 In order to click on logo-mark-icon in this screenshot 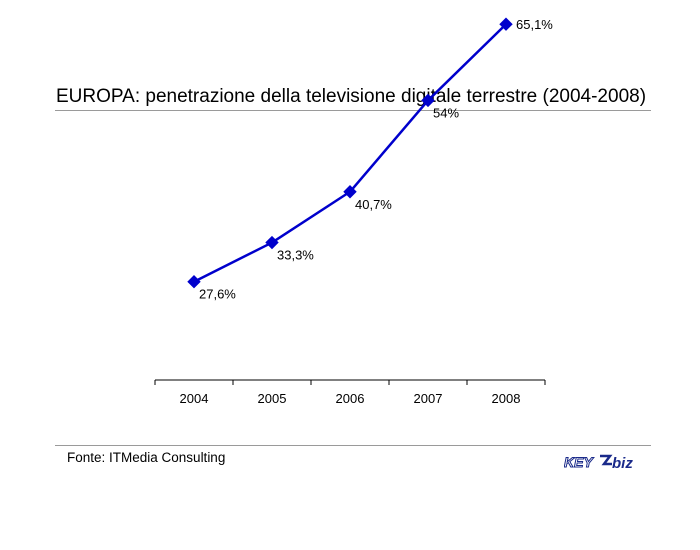, I will do `click(606, 460)`.